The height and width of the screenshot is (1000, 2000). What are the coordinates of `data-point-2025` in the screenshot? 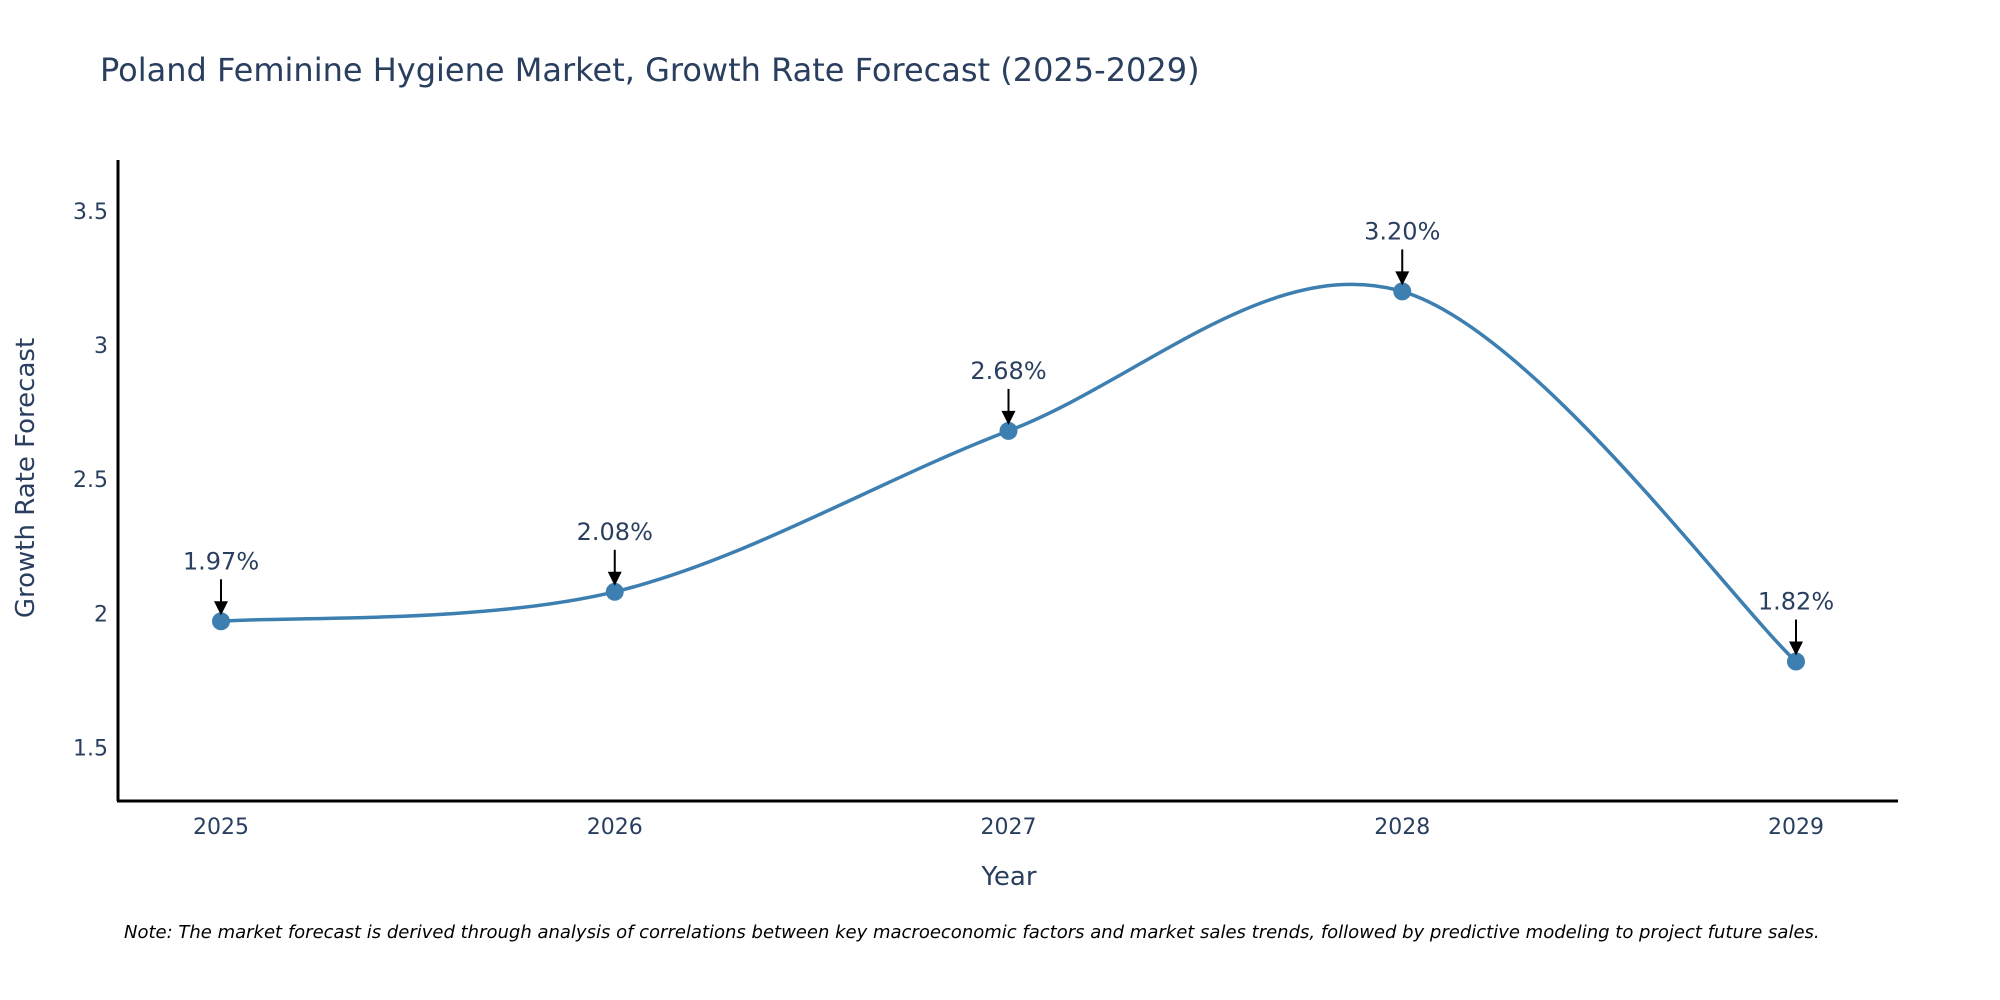 It's located at (221, 621).